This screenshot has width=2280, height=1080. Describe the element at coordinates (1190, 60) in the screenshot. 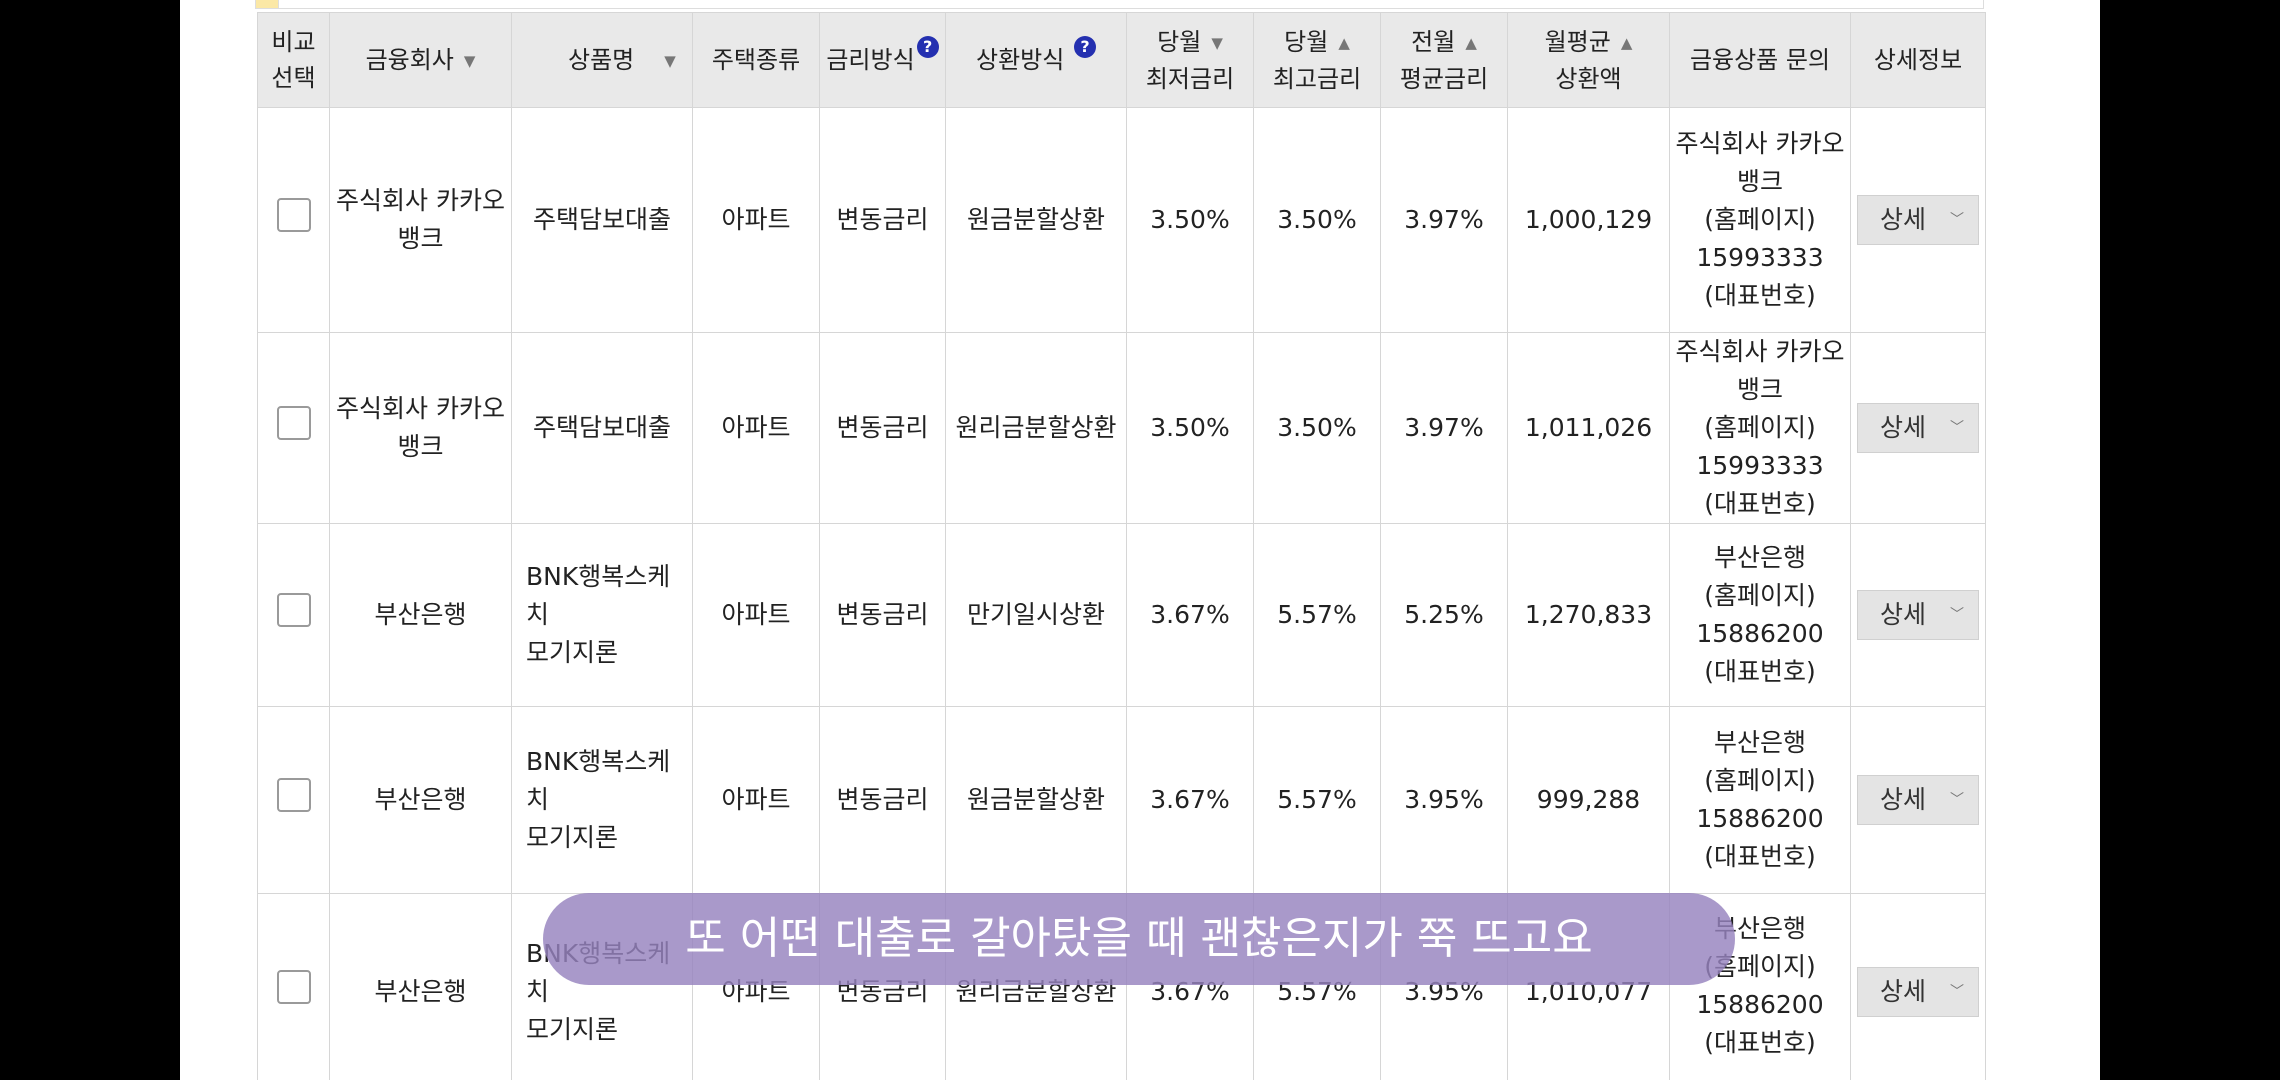

I see `header-current-min-rate: 당월 ▼ 최저금리` at that location.